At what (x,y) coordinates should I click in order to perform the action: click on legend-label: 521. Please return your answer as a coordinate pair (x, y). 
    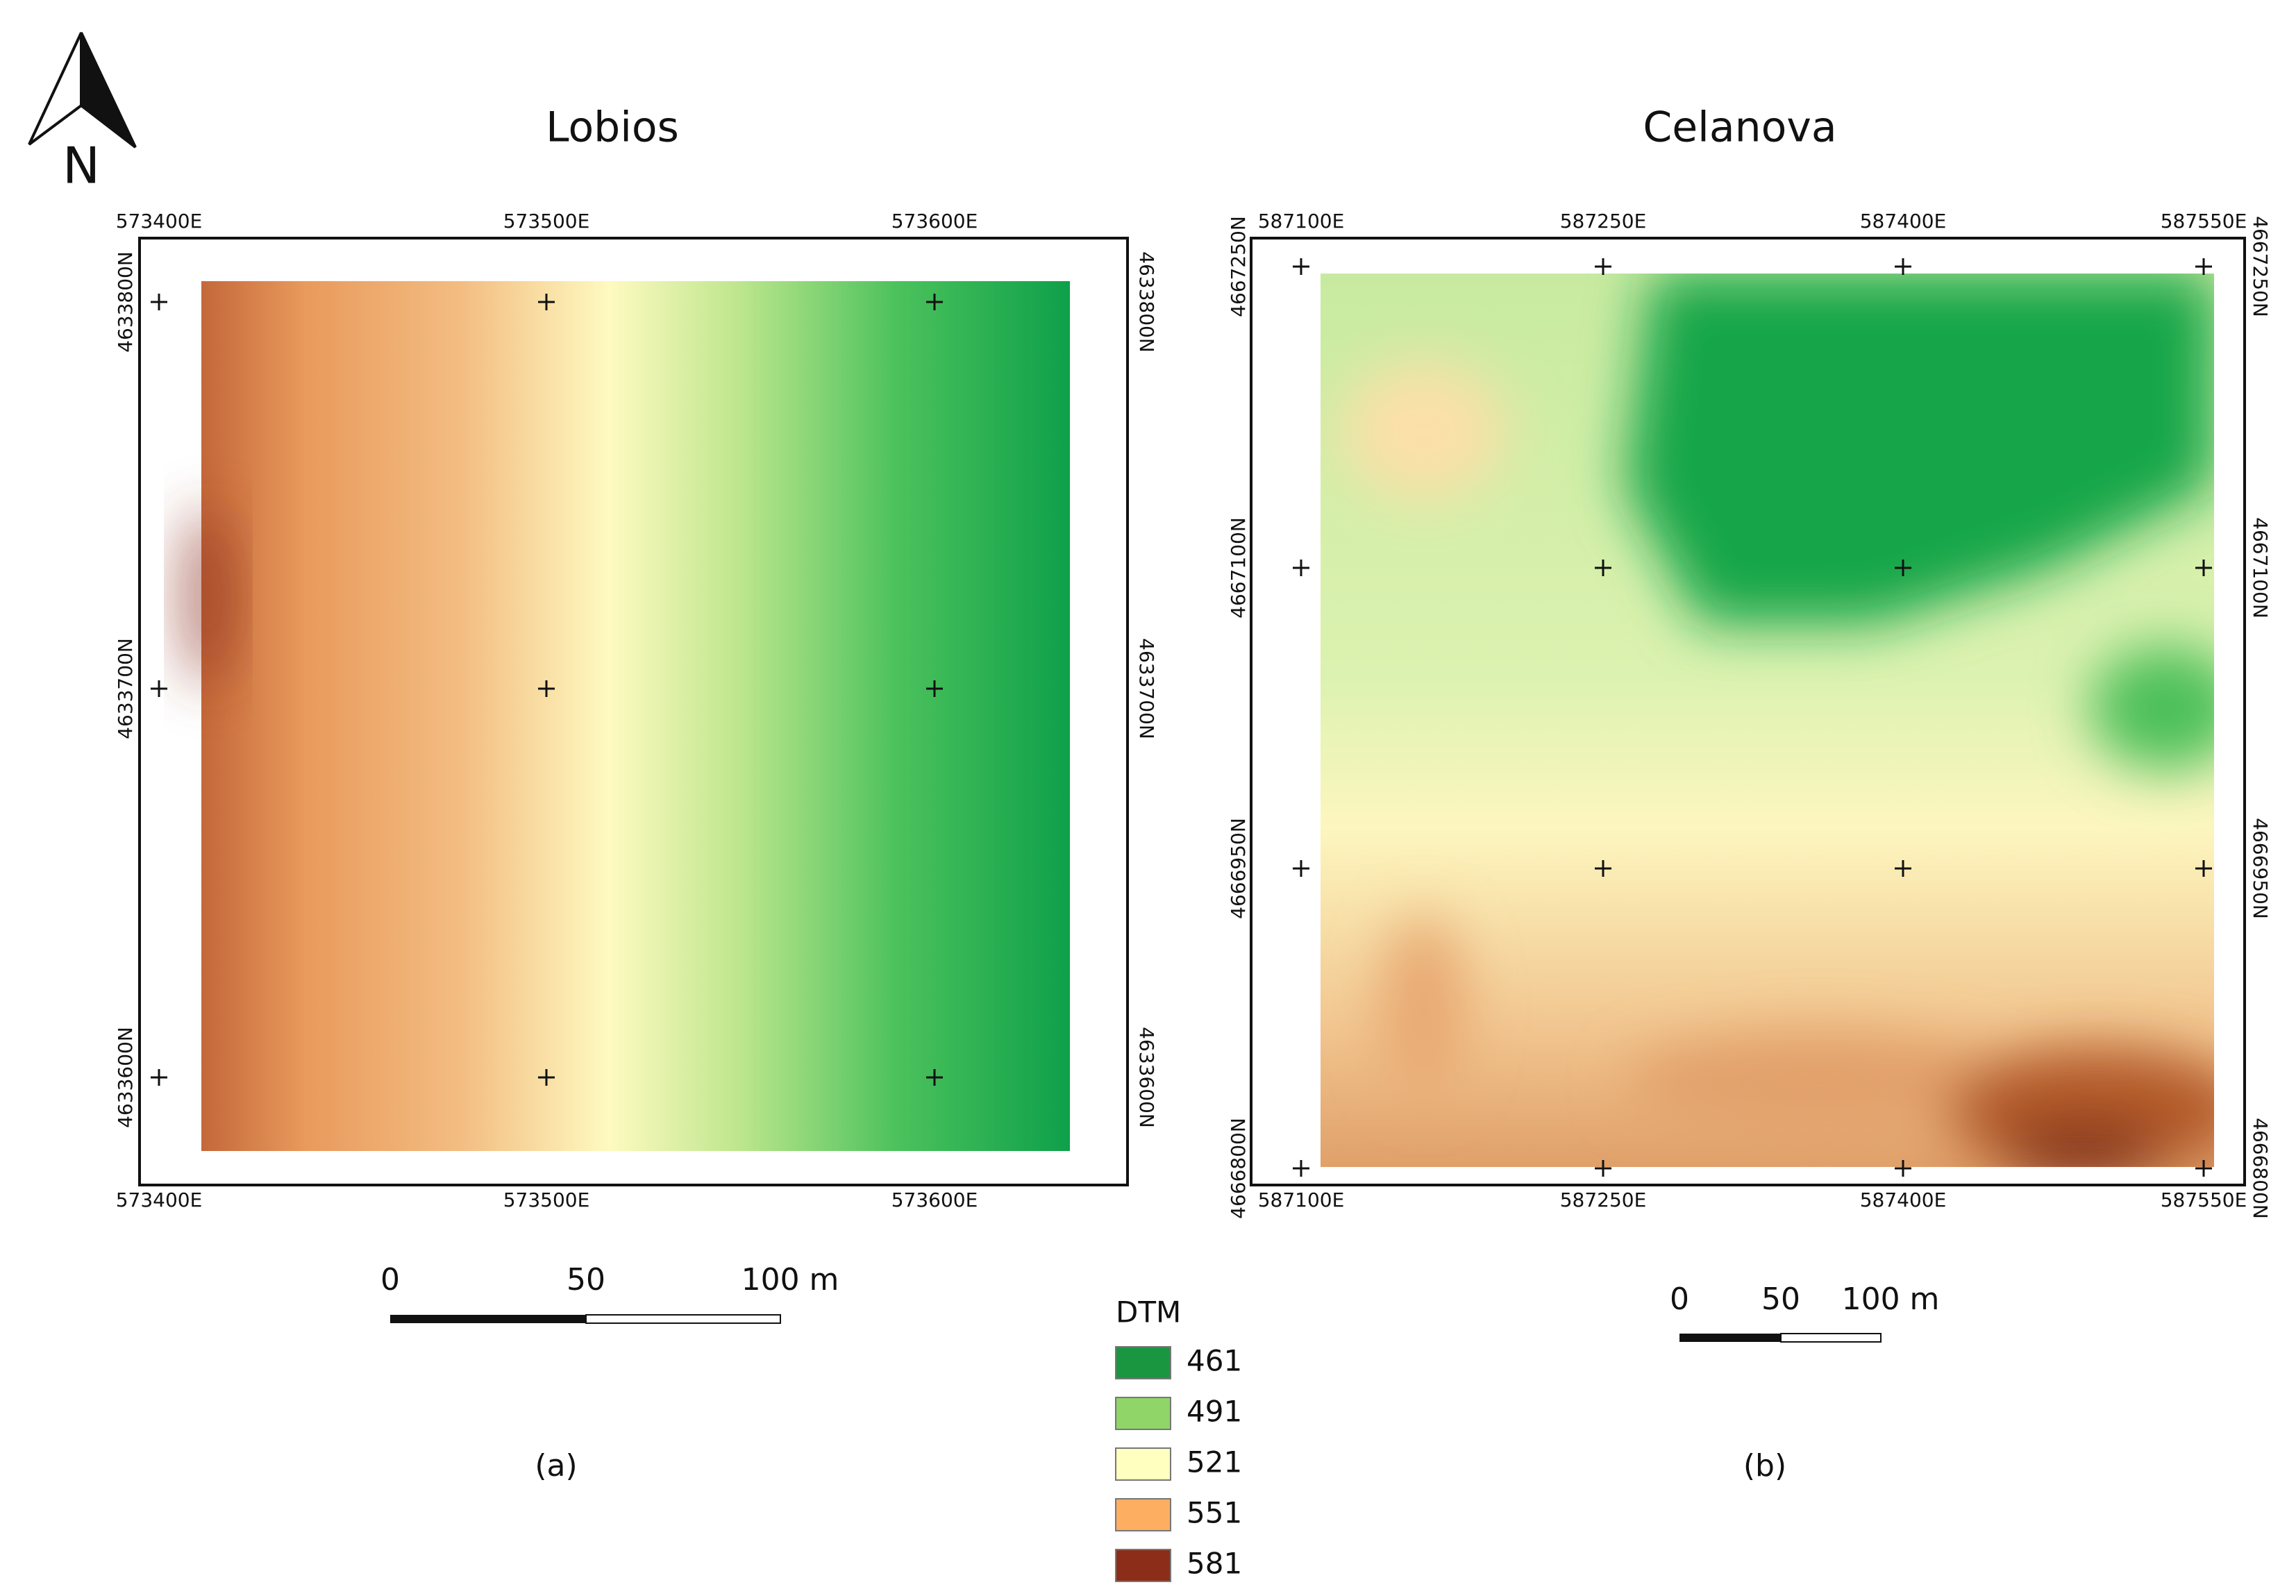
    Looking at the image, I should click on (1214, 1462).